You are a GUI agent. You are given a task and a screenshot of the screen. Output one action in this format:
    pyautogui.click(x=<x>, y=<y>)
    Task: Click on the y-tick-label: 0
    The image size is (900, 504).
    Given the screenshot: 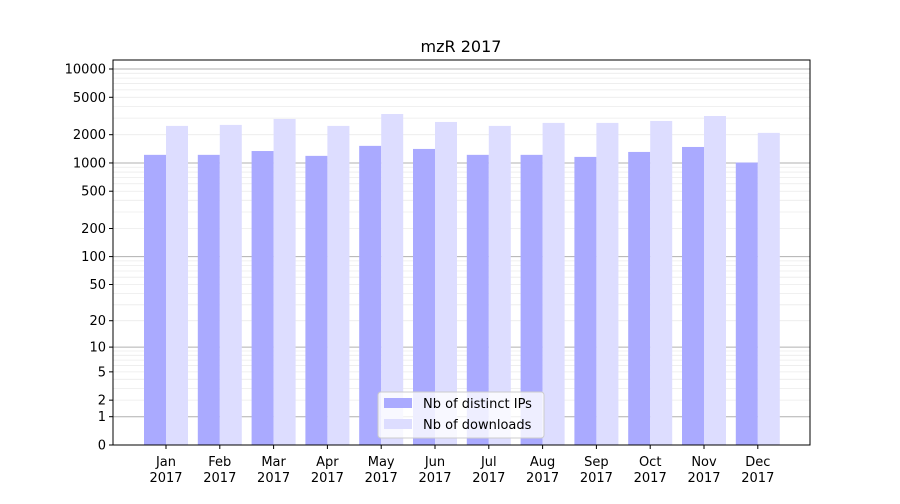 What is the action you would take?
    pyautogui.click(x=102, y=446)
    